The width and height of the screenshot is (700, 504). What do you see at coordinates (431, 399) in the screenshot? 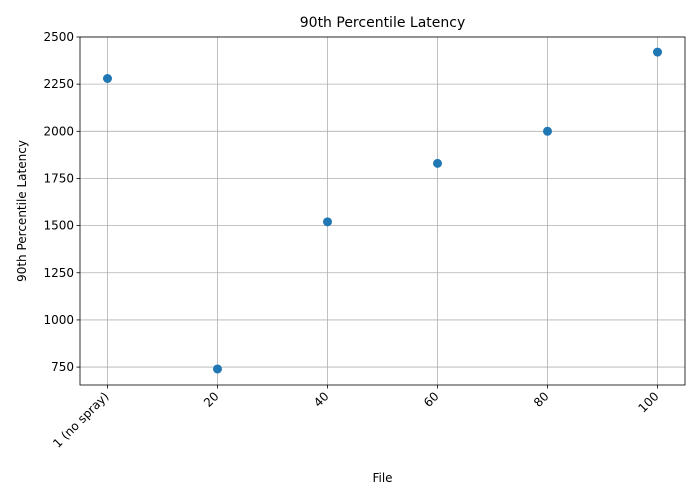
I see `x-tick-label: 60` at bounding box center [431, 399].